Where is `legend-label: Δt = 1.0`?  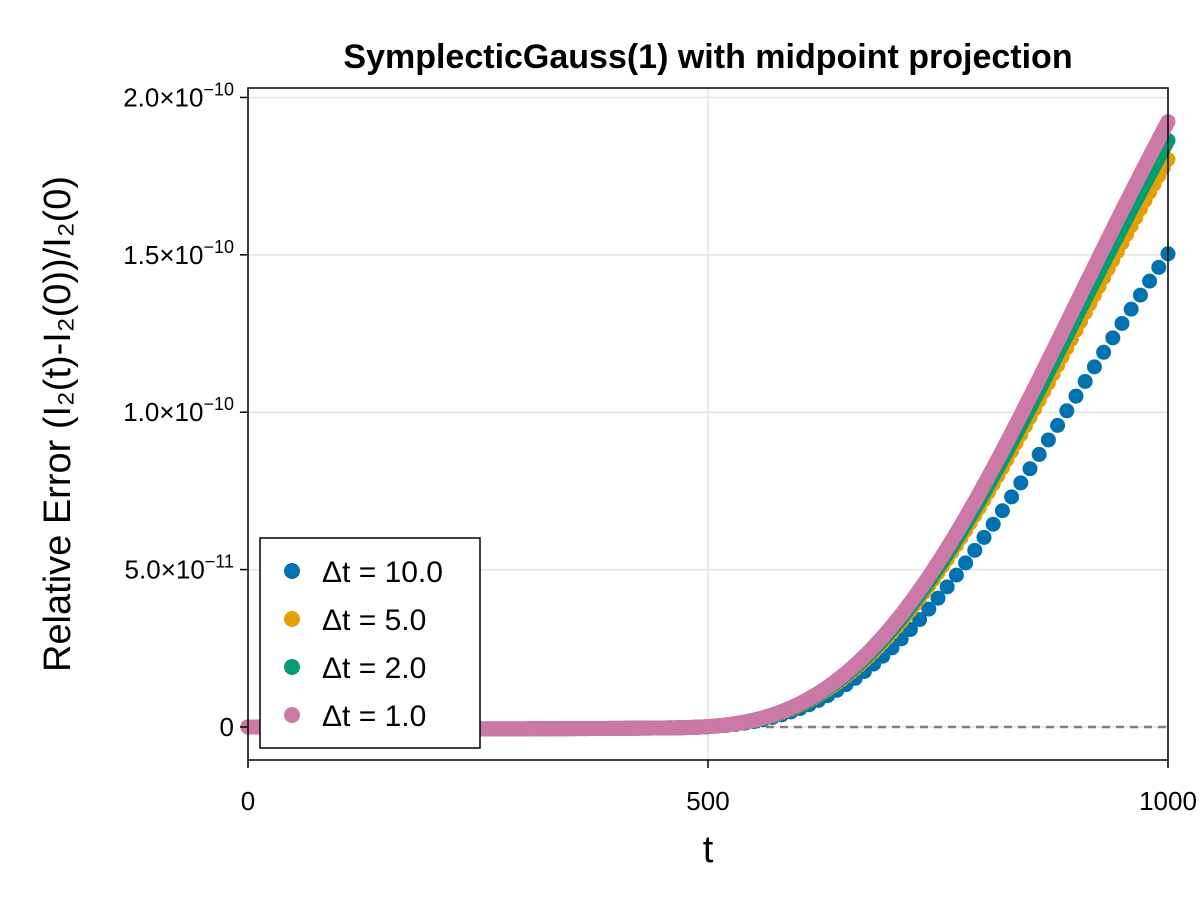
legend-label: Δt = 1.0 is located at coordinates (374, 716).